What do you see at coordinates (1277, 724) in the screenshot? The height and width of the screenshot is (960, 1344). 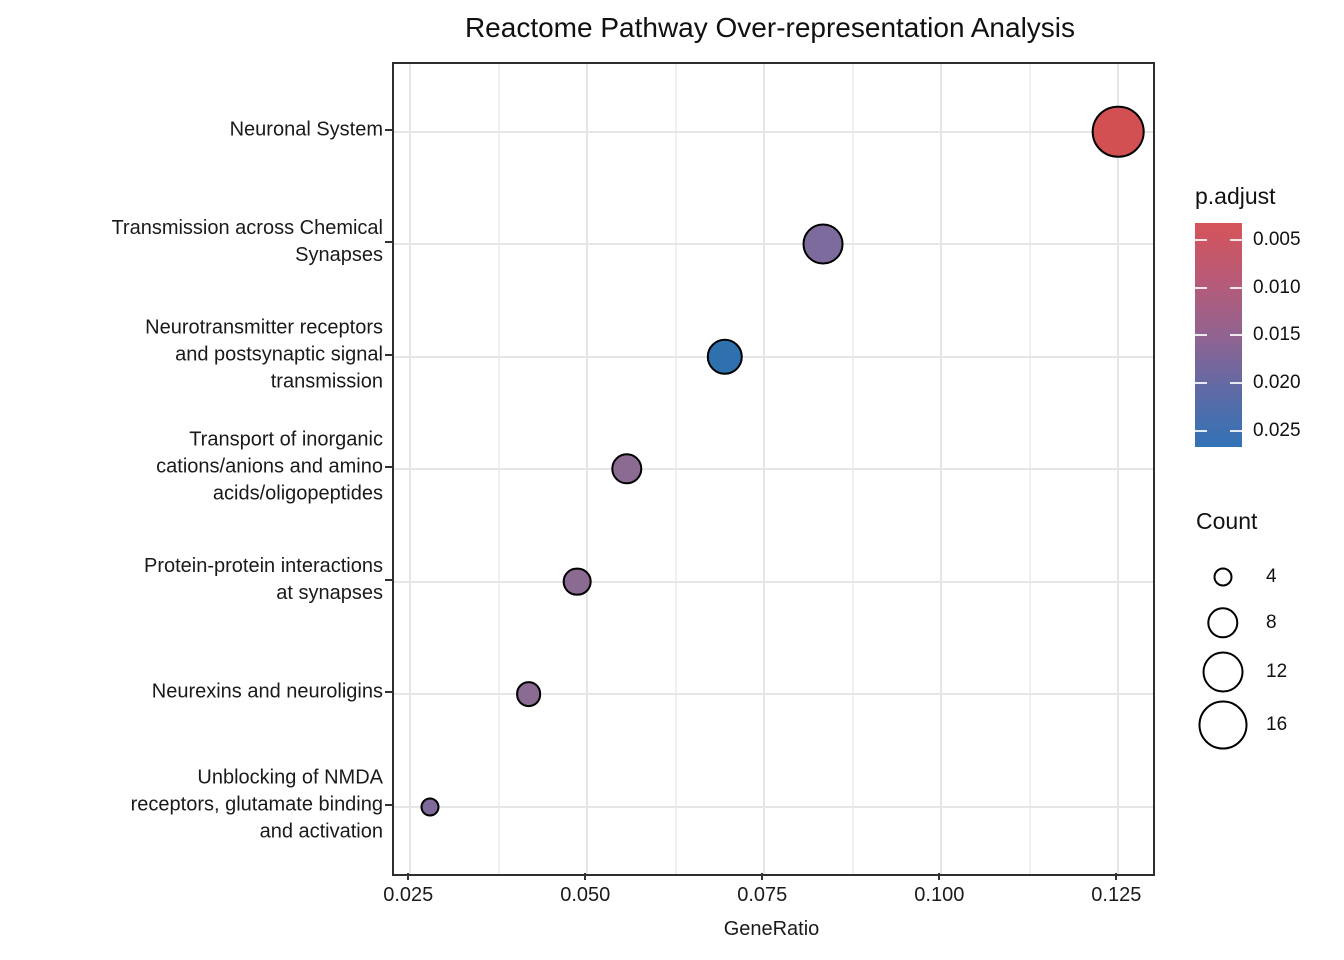 I see `count-legend-label: 16` at bounding box center [1277, 724].